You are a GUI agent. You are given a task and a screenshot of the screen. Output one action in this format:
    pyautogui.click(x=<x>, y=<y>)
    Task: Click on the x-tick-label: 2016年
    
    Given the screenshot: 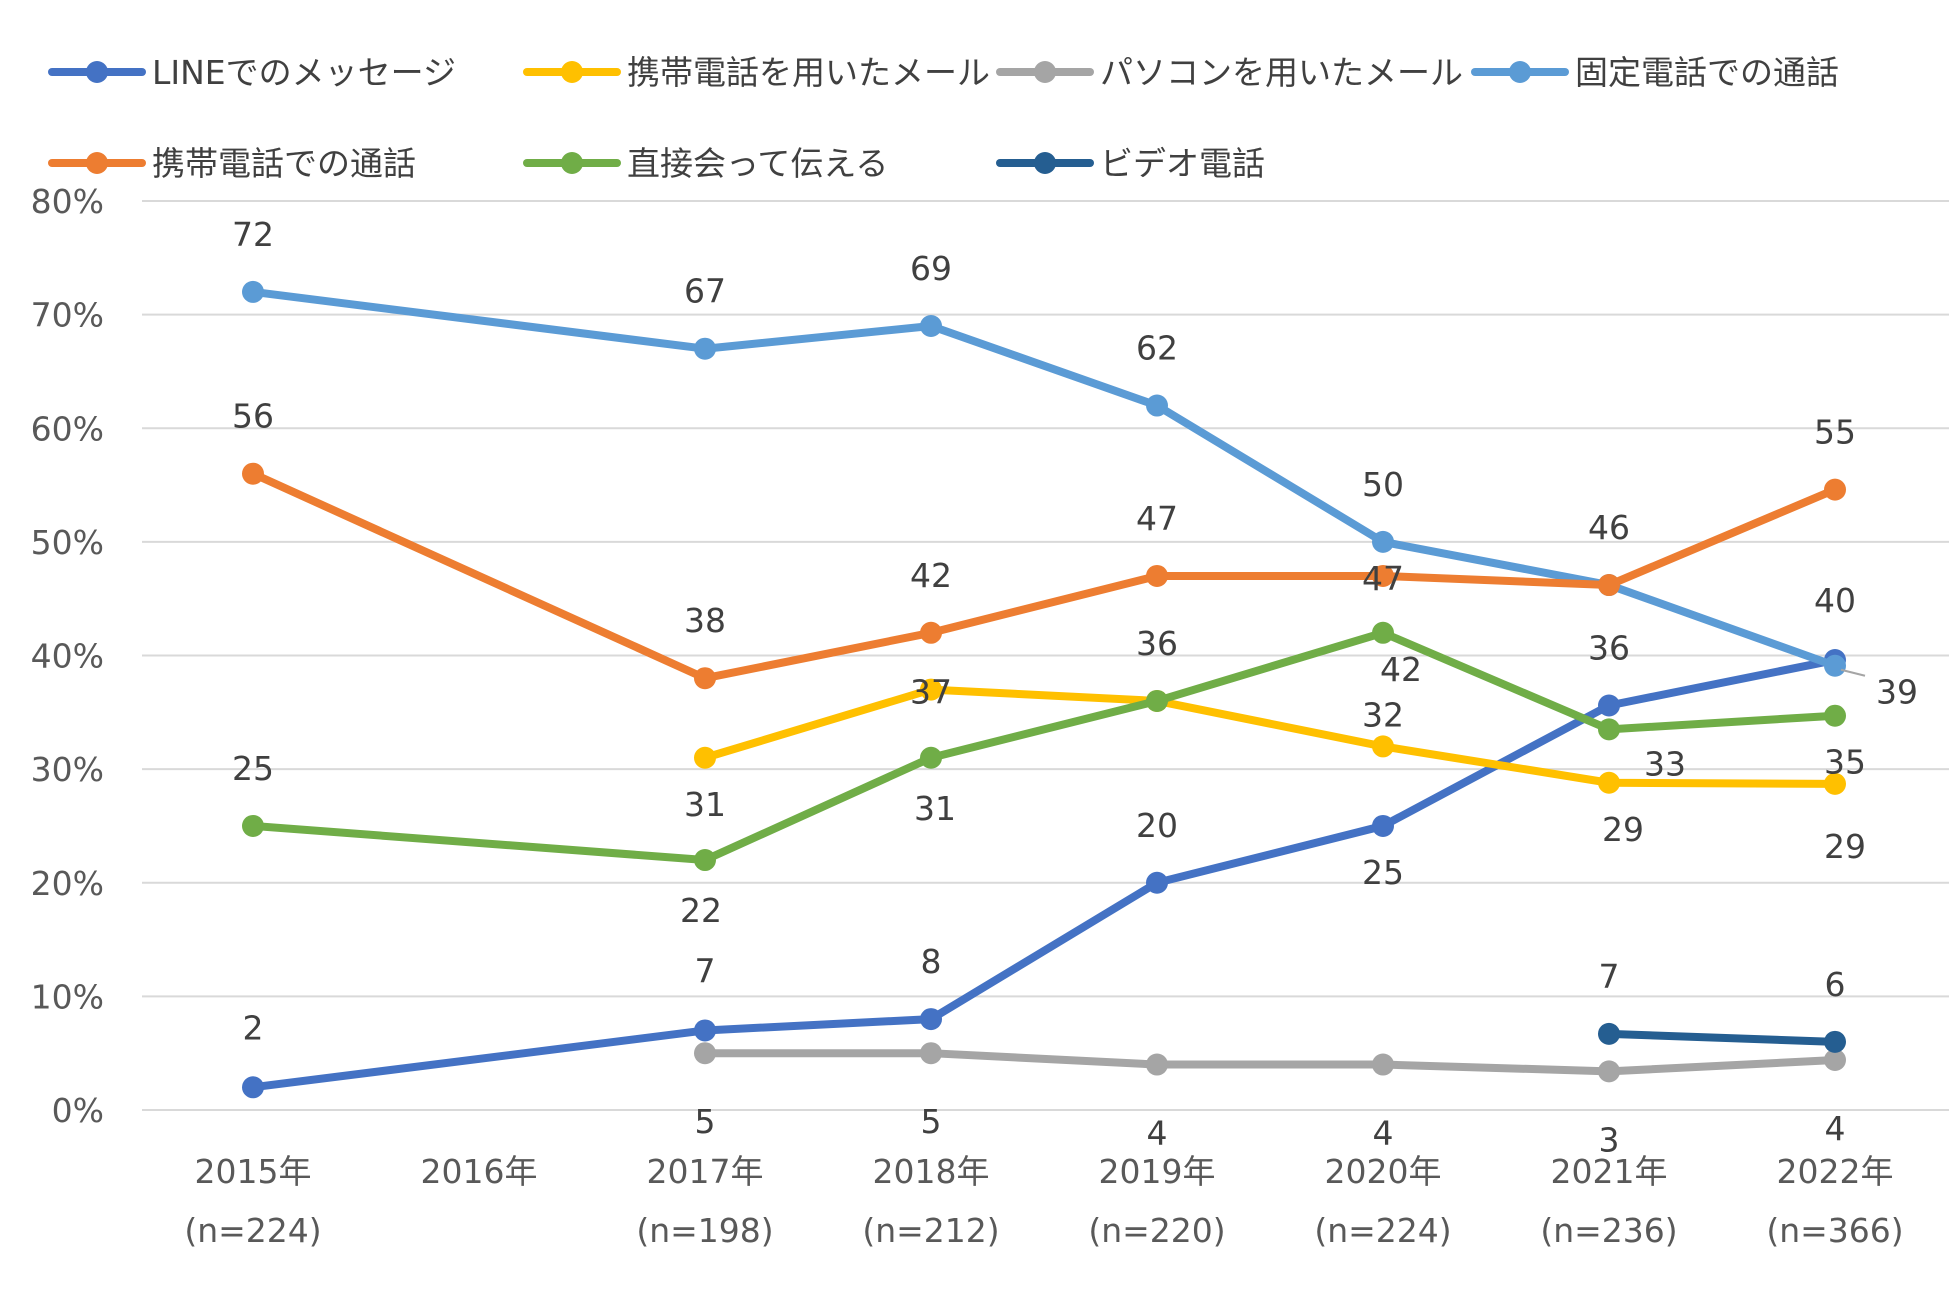 What is the action you would take?
    pyautogui.click(x=479, y=1171)
    